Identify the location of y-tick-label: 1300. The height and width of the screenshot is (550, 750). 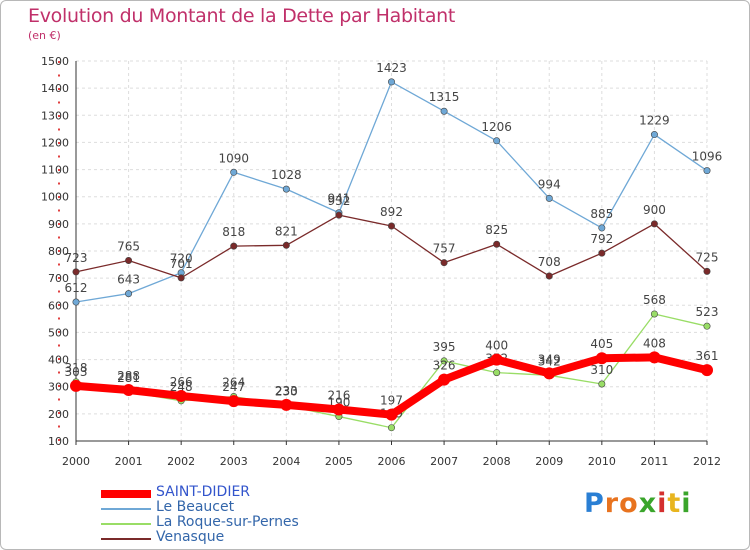
(55, 115).